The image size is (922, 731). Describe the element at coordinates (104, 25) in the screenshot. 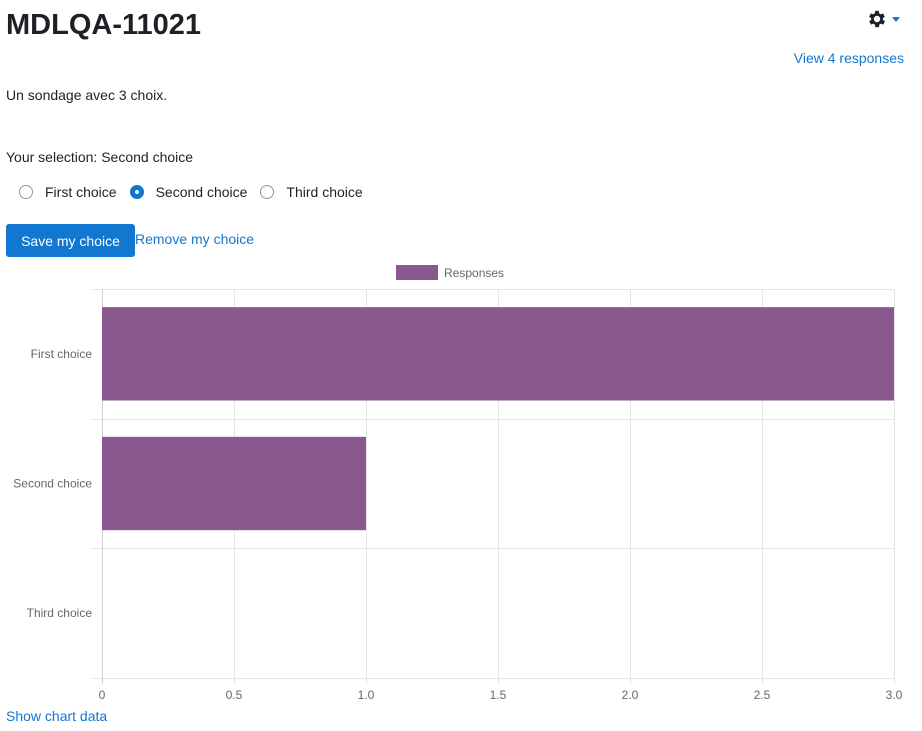

I see `page-title: MDLQA-11021` at that location.